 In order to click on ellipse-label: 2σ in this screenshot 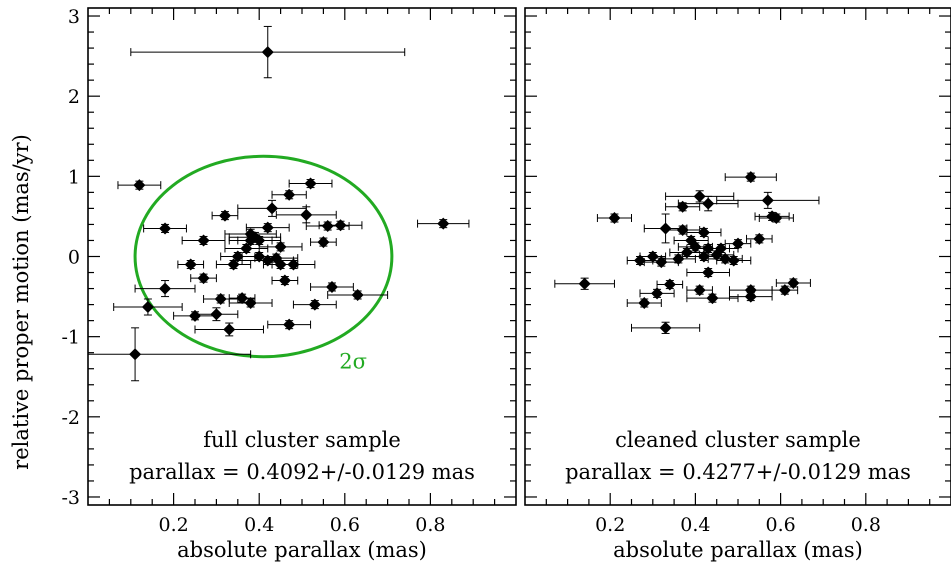, I will do `click(353, 362)`.